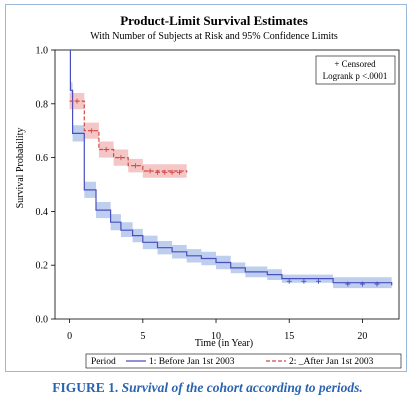 The height and width of the screenshot is (414, 415). I want to click on legend-title: Period, so click(103, 362).